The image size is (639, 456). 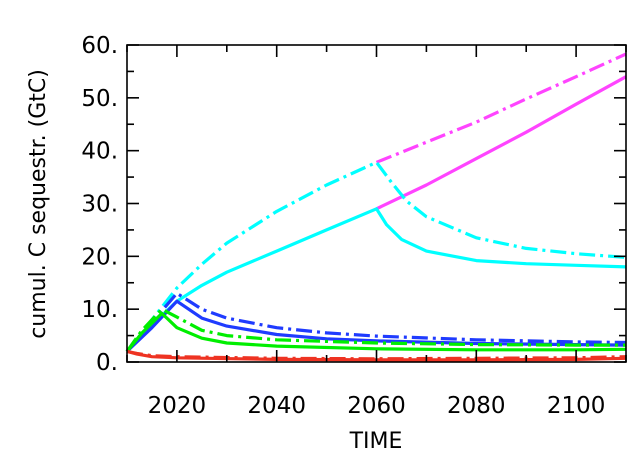 What do you see at coordinates (107, 363) in the screenshot?
I see `y-tick-label: 0.` at bounding box center [107, 363].